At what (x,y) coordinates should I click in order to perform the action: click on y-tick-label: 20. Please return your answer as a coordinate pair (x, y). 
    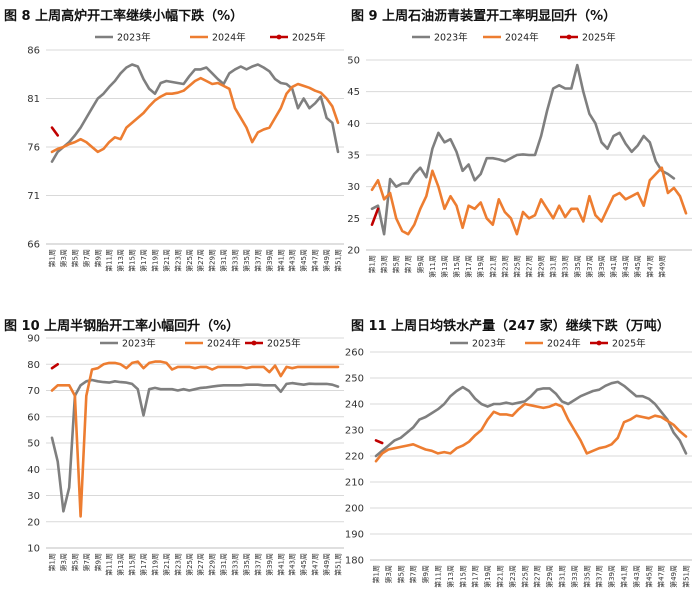
    Looking at the image, I should click on (33, 522).